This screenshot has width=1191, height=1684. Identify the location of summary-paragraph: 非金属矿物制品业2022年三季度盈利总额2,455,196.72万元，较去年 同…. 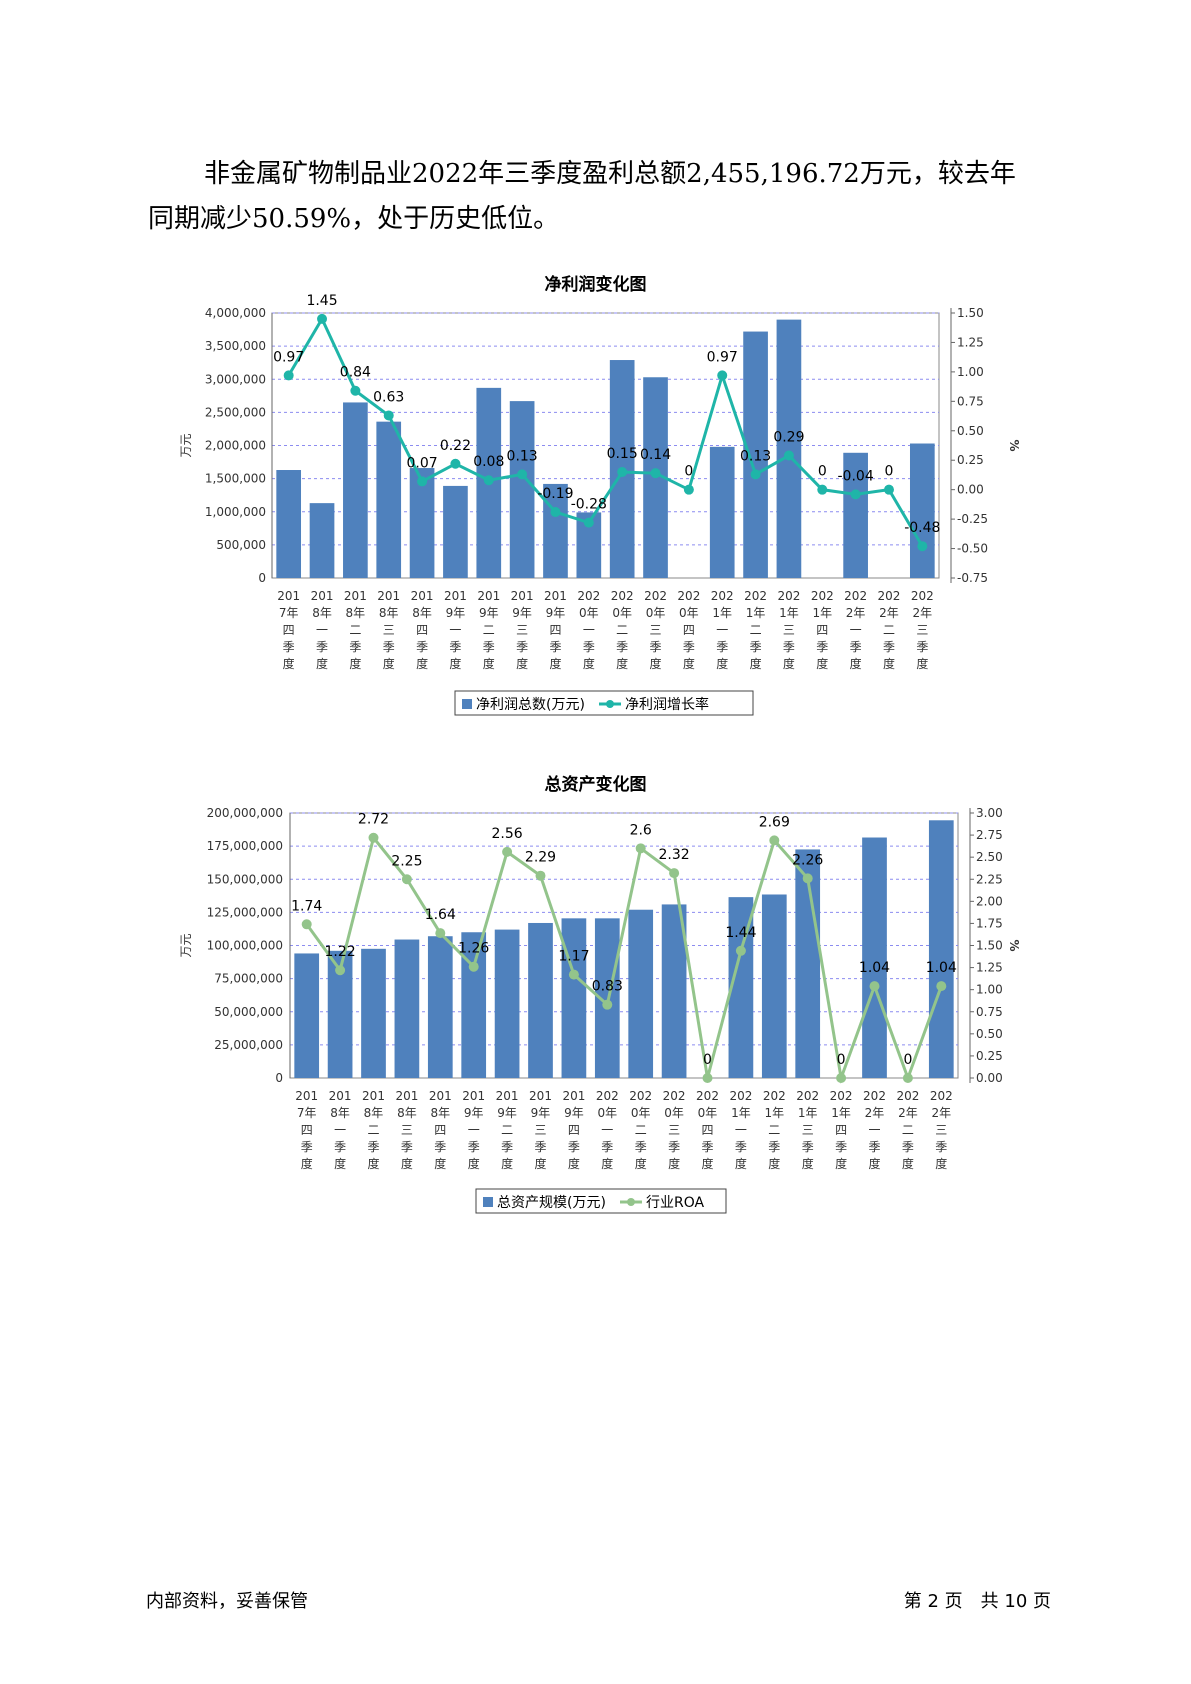
(598, 197).